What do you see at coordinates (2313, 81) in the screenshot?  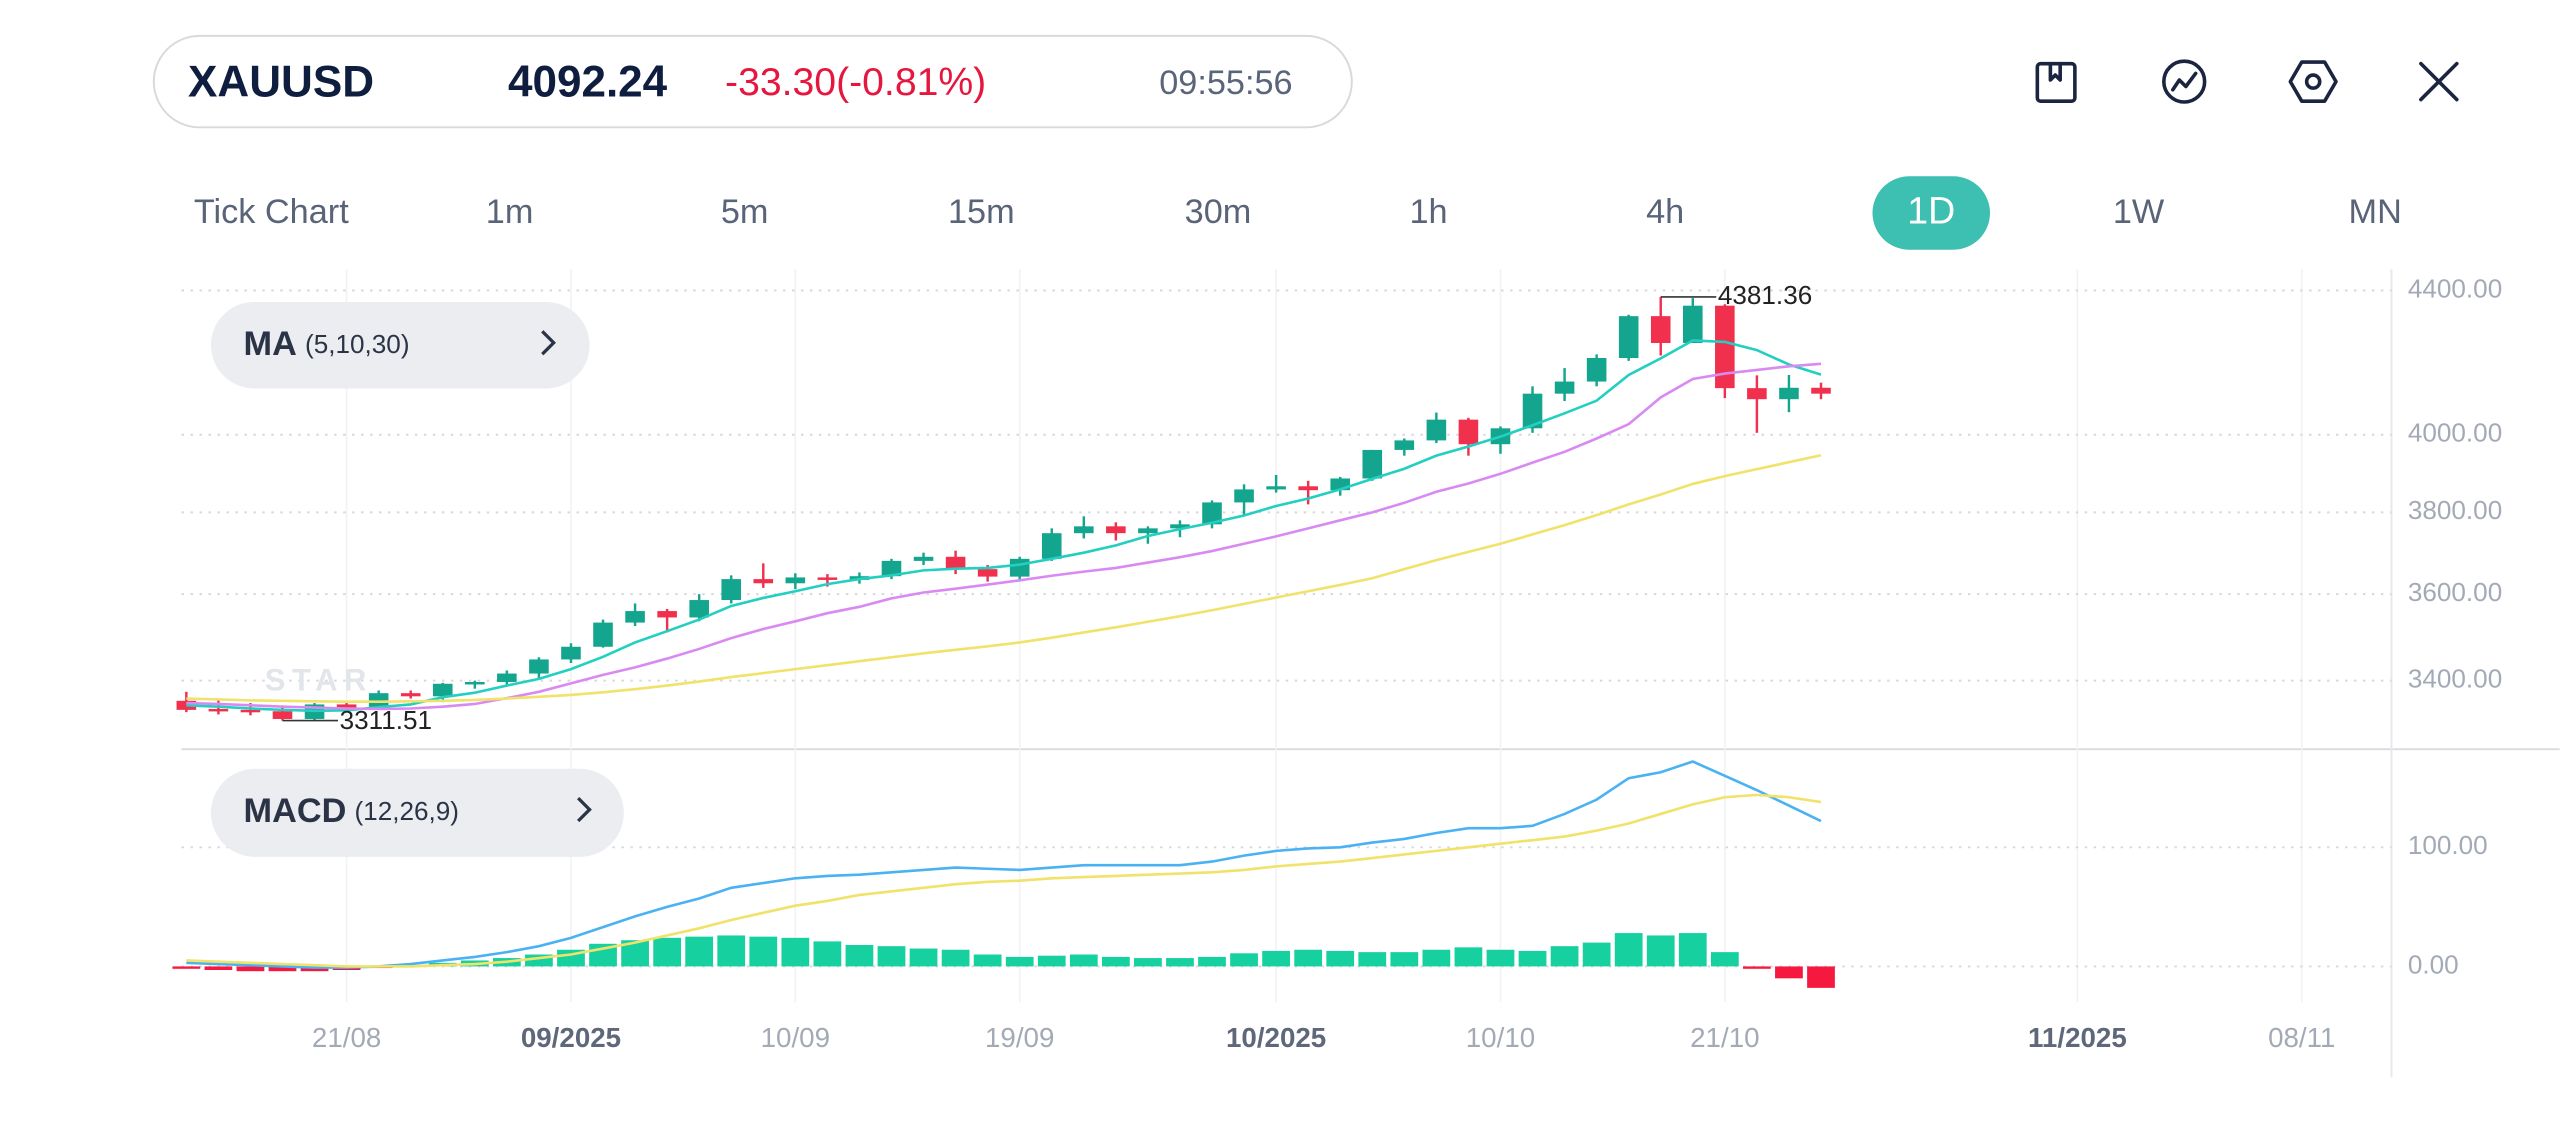 I see `settings-icon` at bounding box center [2313, 81].